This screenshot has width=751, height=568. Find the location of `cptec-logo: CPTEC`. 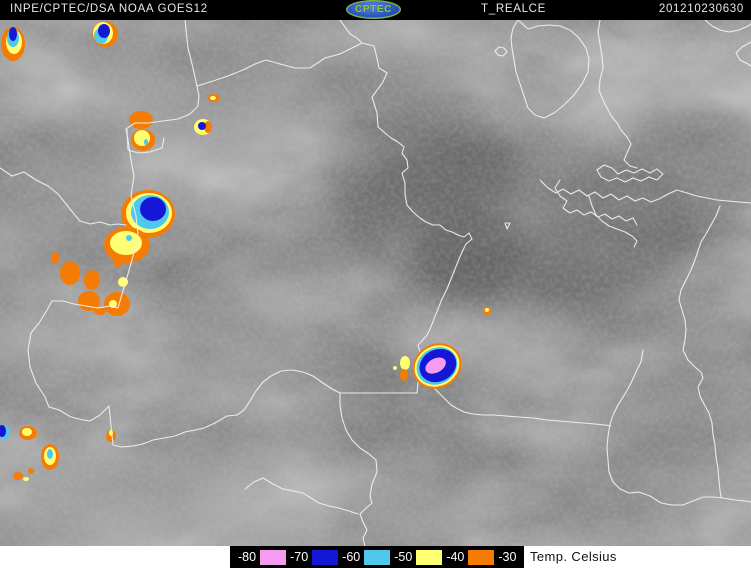

cptec-logo: CPTEC is located at coordinates (373, 9).